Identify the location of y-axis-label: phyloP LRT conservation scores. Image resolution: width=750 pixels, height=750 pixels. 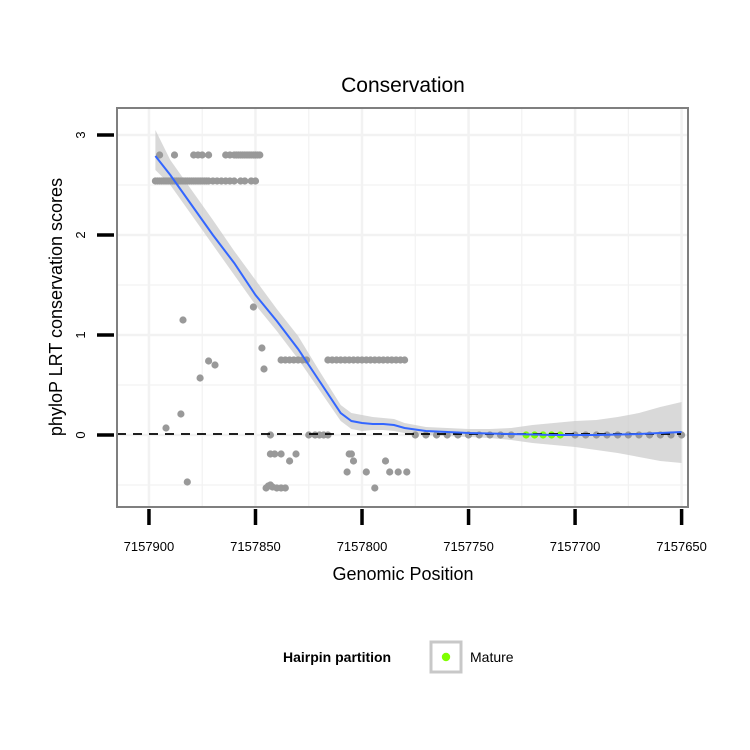
(56, 307).